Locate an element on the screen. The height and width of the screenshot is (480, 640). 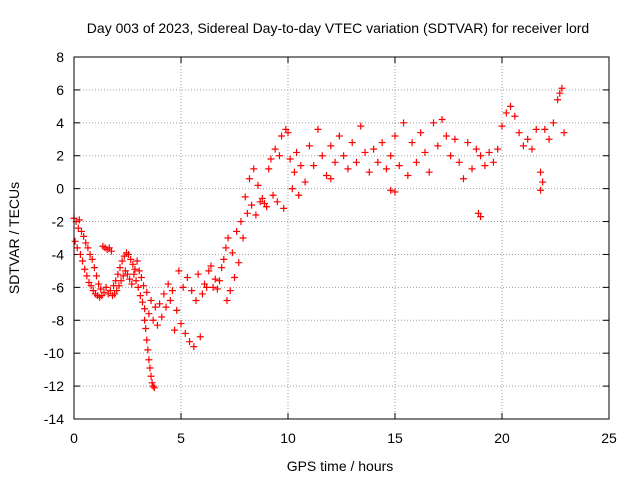
y-tick-label: 2 is located at coordinates (60, 156).